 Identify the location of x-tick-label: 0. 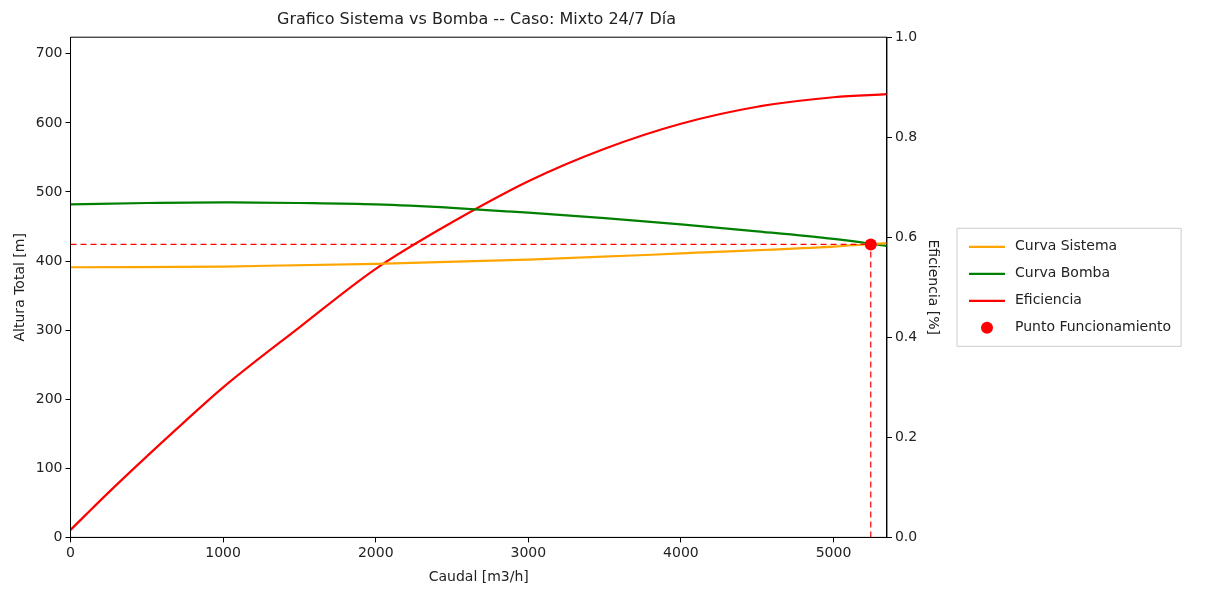
(70, 552).